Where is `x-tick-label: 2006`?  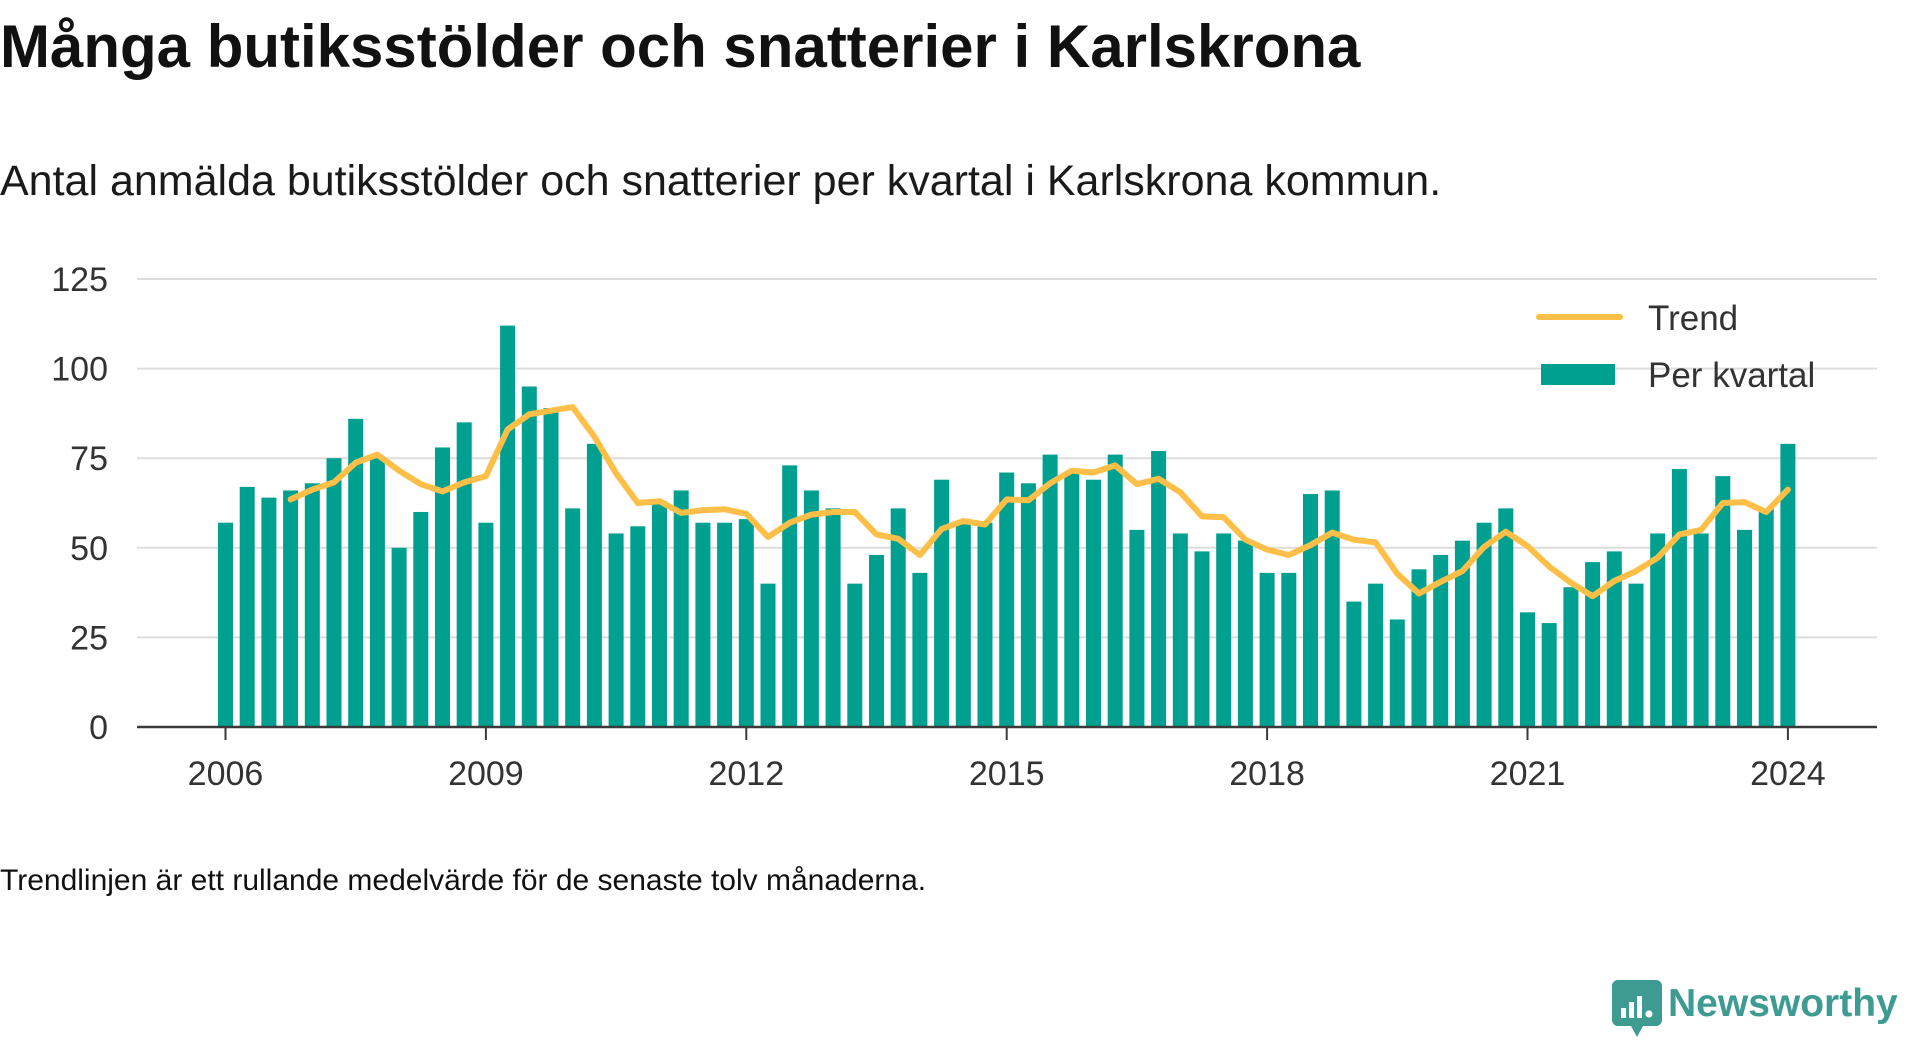
x-tick-label: 2006 is located at coordinates (226, 774).